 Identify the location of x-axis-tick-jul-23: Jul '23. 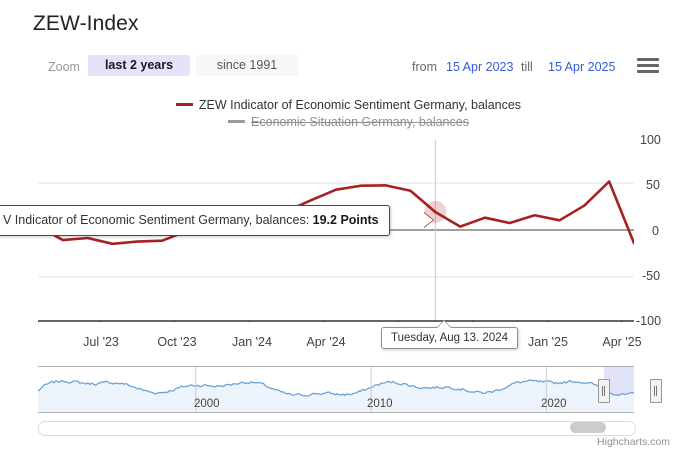
(101, 342).